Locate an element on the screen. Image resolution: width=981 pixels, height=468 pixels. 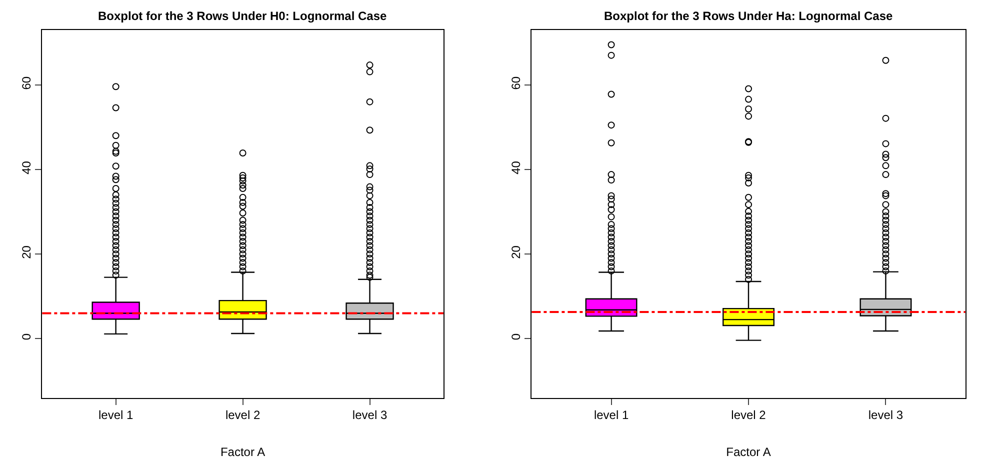
chart-title: Boxplot for the 3 Rows Under H0: Lognormal Case is located at coordinates (243, 16).